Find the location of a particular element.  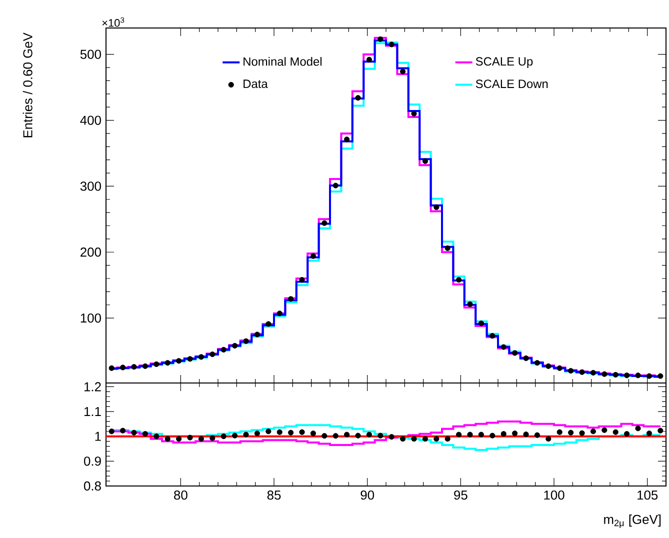

x-tick-label: 105 is located at coordinates (648, 495).